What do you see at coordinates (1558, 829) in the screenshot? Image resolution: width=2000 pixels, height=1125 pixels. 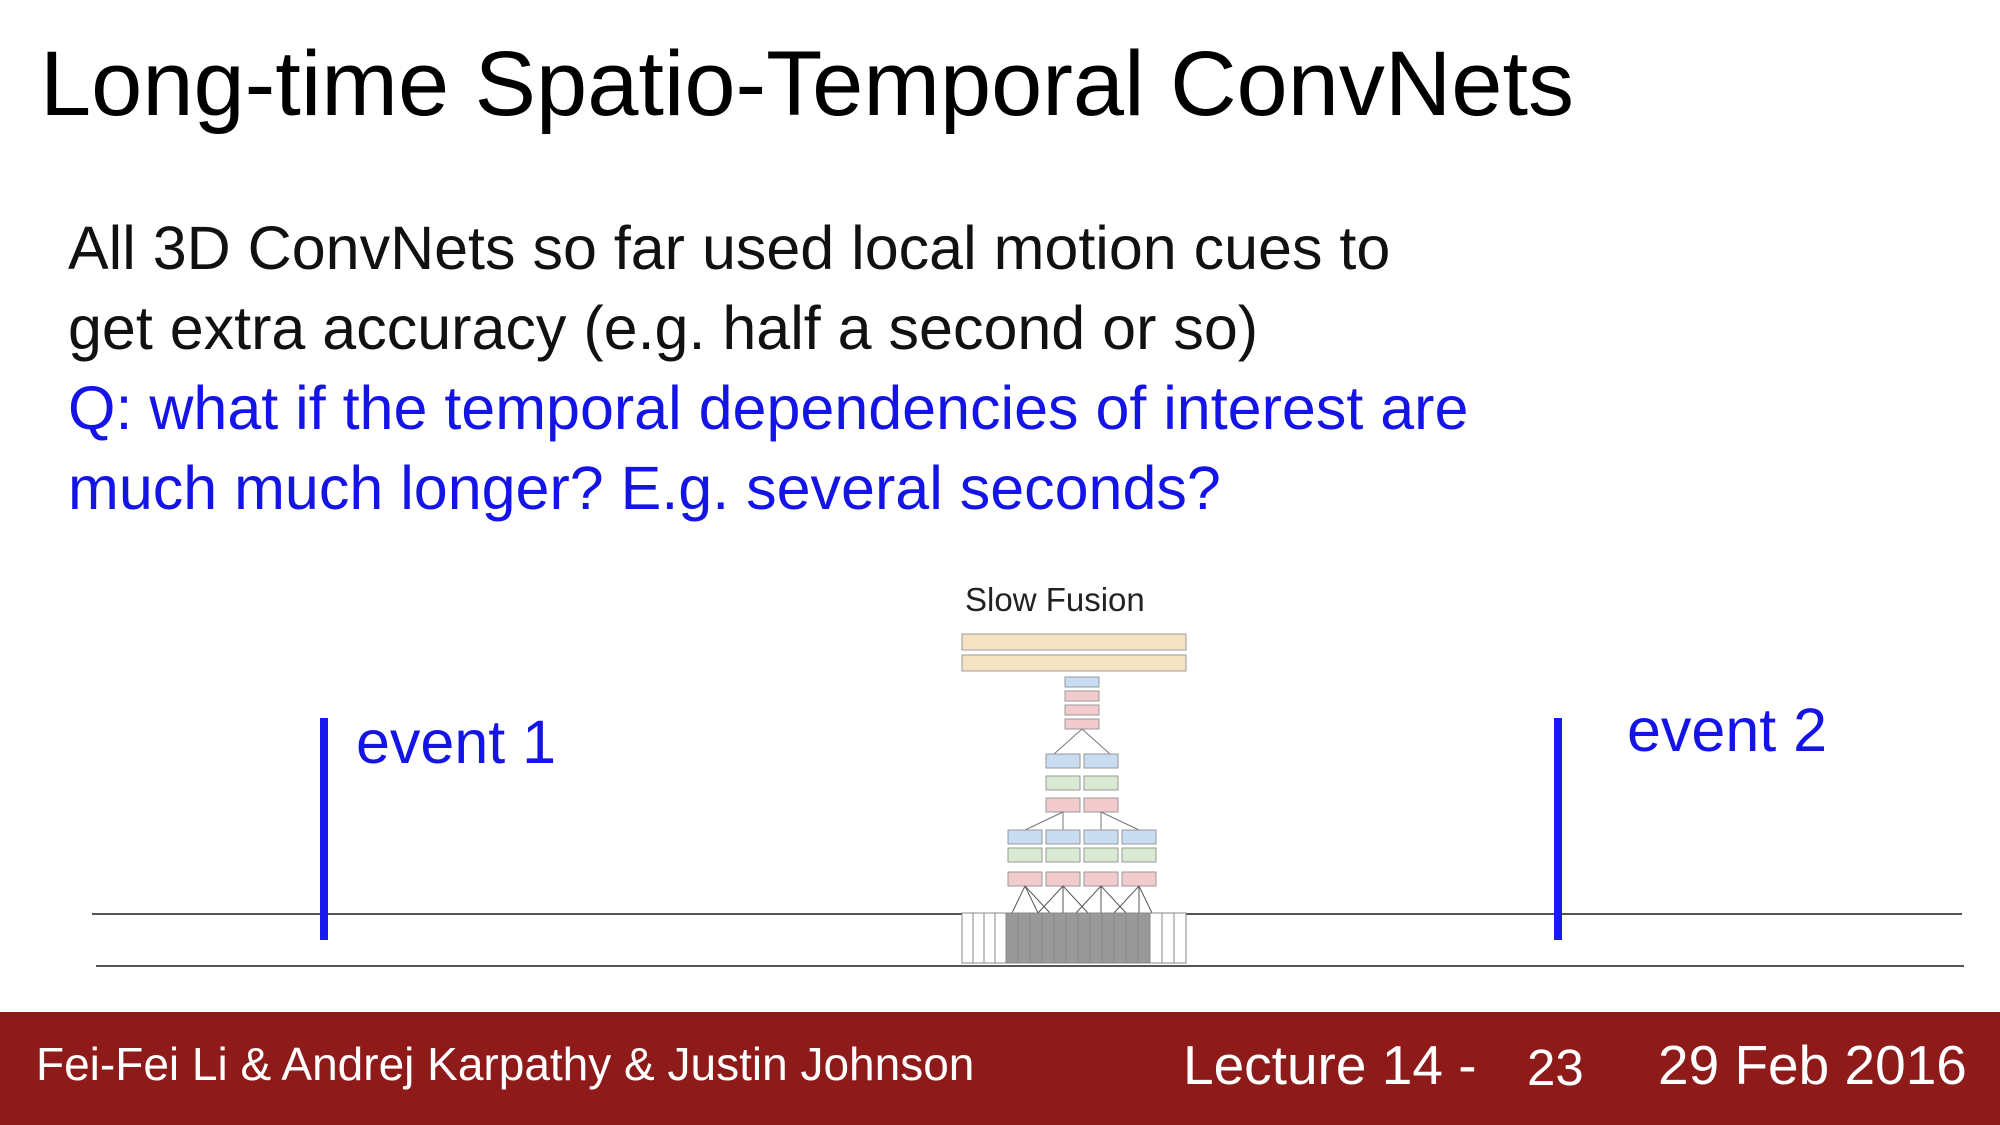 I see `event-2-marker` at bounding box center [1558, 829].